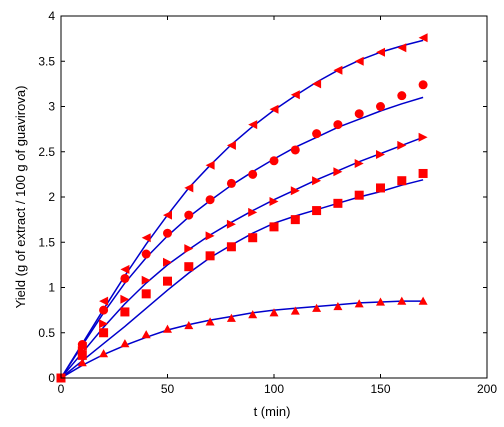  Describe the element at coordinates (51, 16) in the screenshot. I see `y-tick-label: 4` at that location.